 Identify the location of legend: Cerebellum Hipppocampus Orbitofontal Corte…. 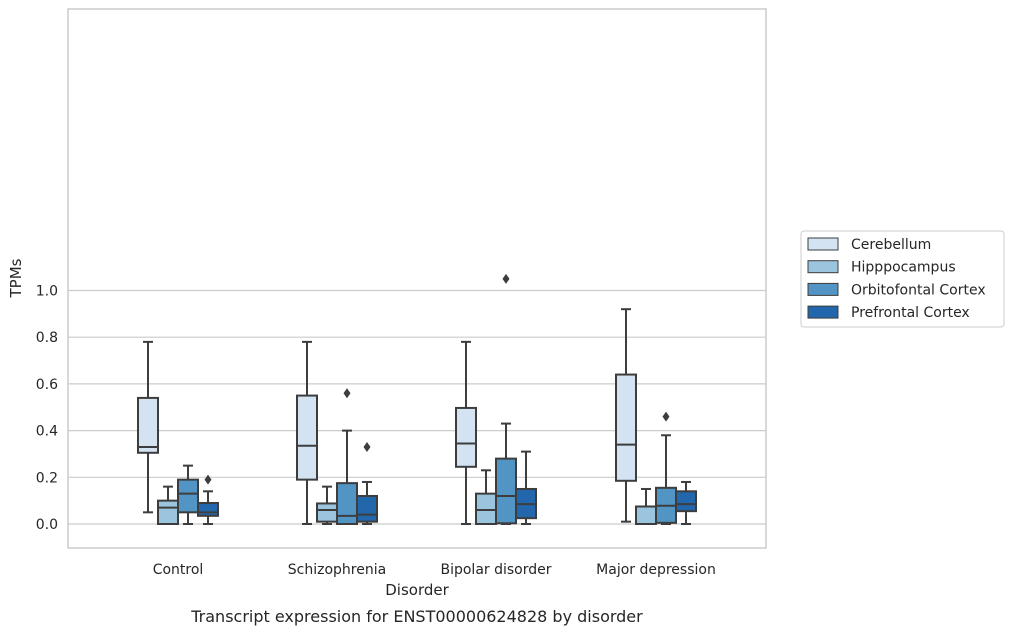
(902, 279).